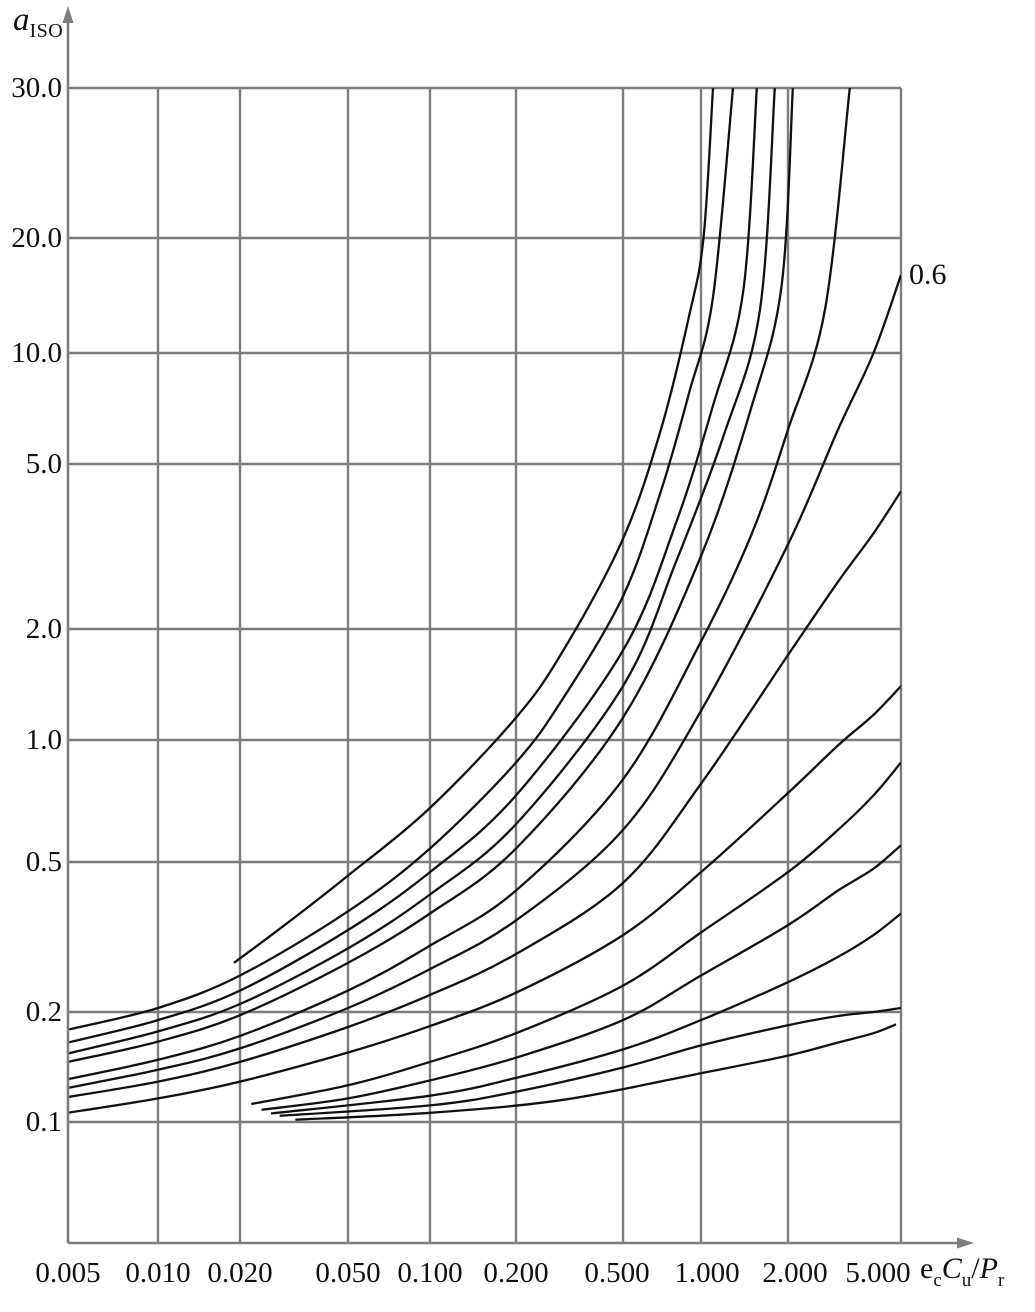 This screenshot has width=1035, height=1312. Describe the element at coordinates (36, 353) in the screenshot. I see `y-tick-label: 10.0` at that location.